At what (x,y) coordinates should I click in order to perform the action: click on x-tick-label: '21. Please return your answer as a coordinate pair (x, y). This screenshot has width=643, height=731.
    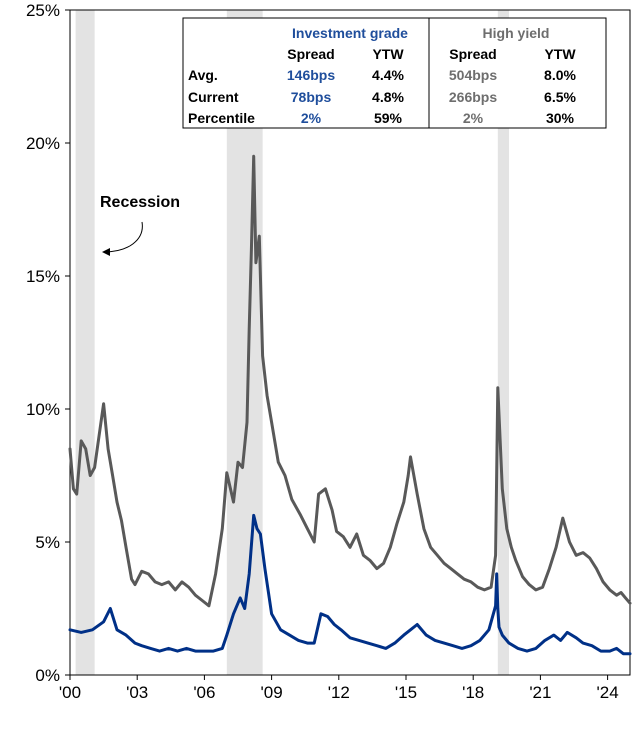
    Looking at the image, I should click on (540, 692).